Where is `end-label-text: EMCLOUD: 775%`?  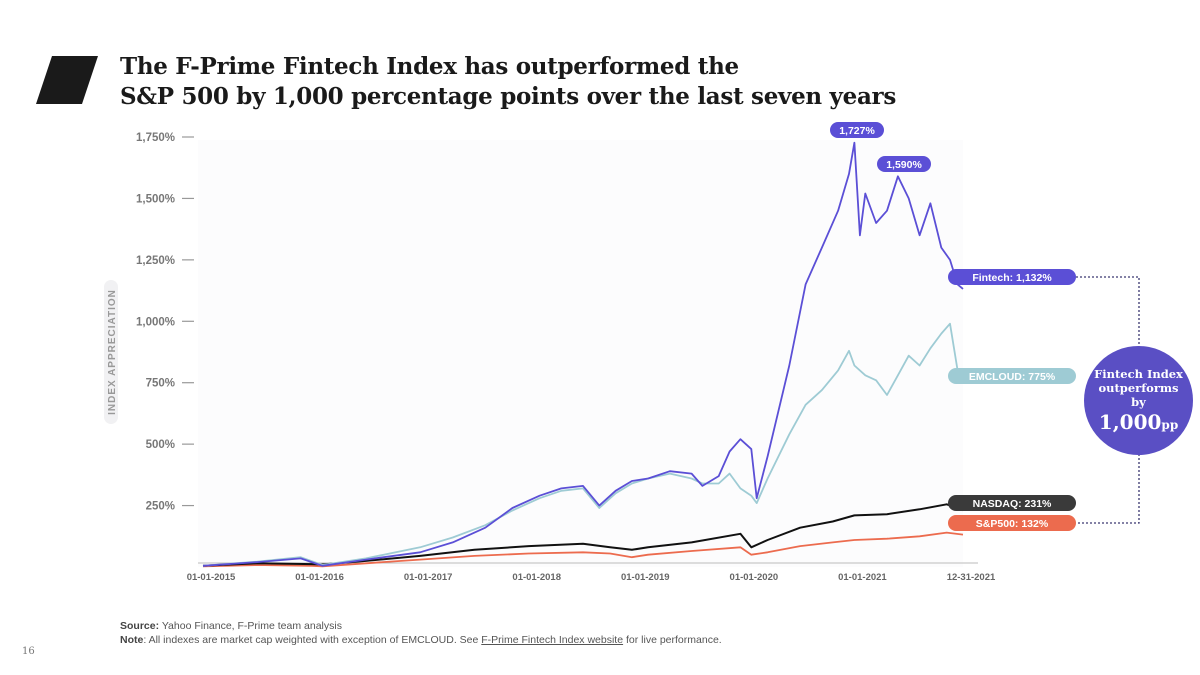 end-label-text: EMCLOUD: 775% is located at coordinates (1012, 377).